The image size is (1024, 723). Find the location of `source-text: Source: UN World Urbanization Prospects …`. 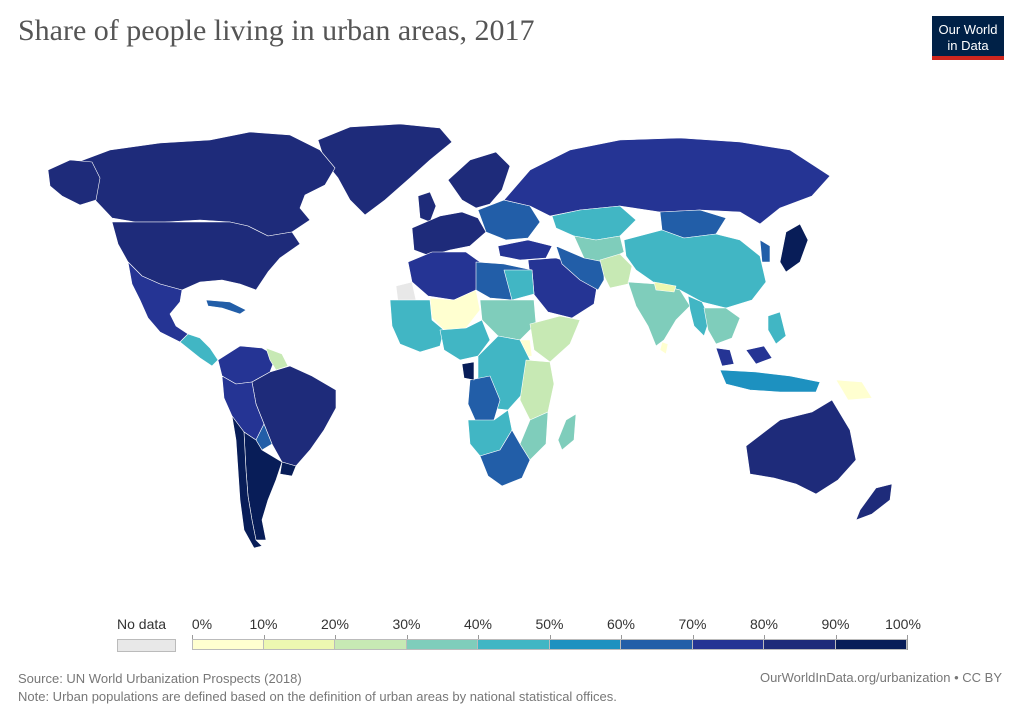

source-text: Source: UN World Urbanization Prospects … is located at coordinates (160, 678).